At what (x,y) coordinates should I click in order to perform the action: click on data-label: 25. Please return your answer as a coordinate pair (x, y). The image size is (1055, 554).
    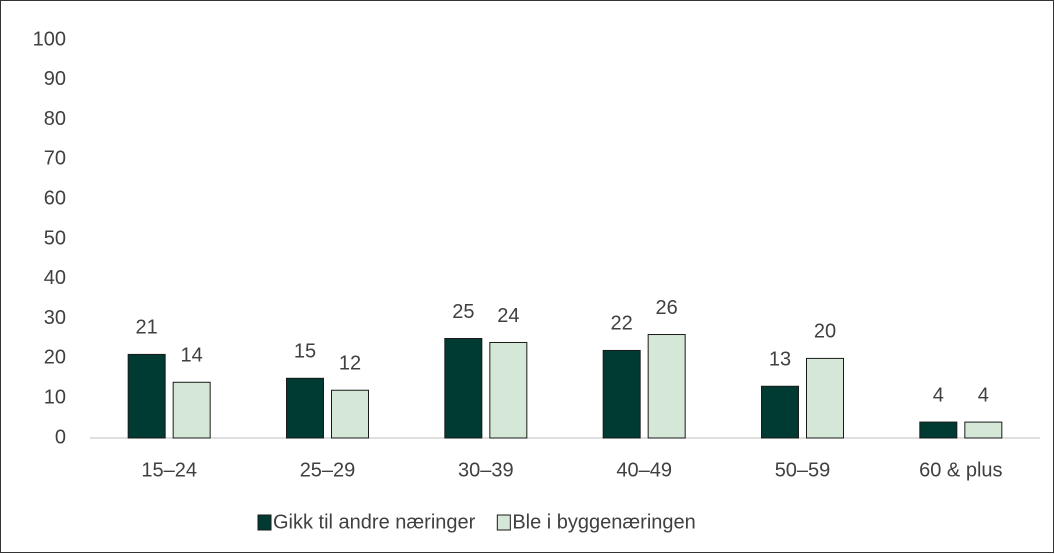
    Looking at the image, I should click on (463, 312).